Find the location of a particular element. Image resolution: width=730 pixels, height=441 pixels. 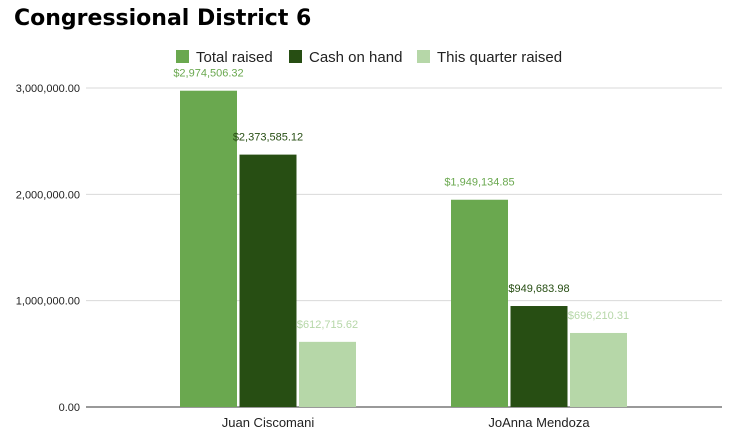

x-axis-categories: Juan Ciscomani JoAnna Mendoza is located at coordinates (406, 422).